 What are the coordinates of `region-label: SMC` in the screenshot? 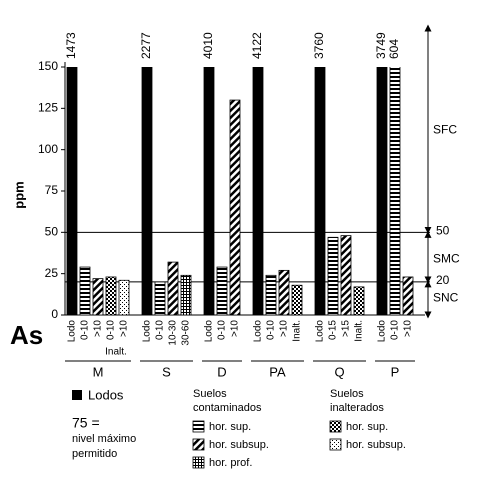 It's located at (446, 258).